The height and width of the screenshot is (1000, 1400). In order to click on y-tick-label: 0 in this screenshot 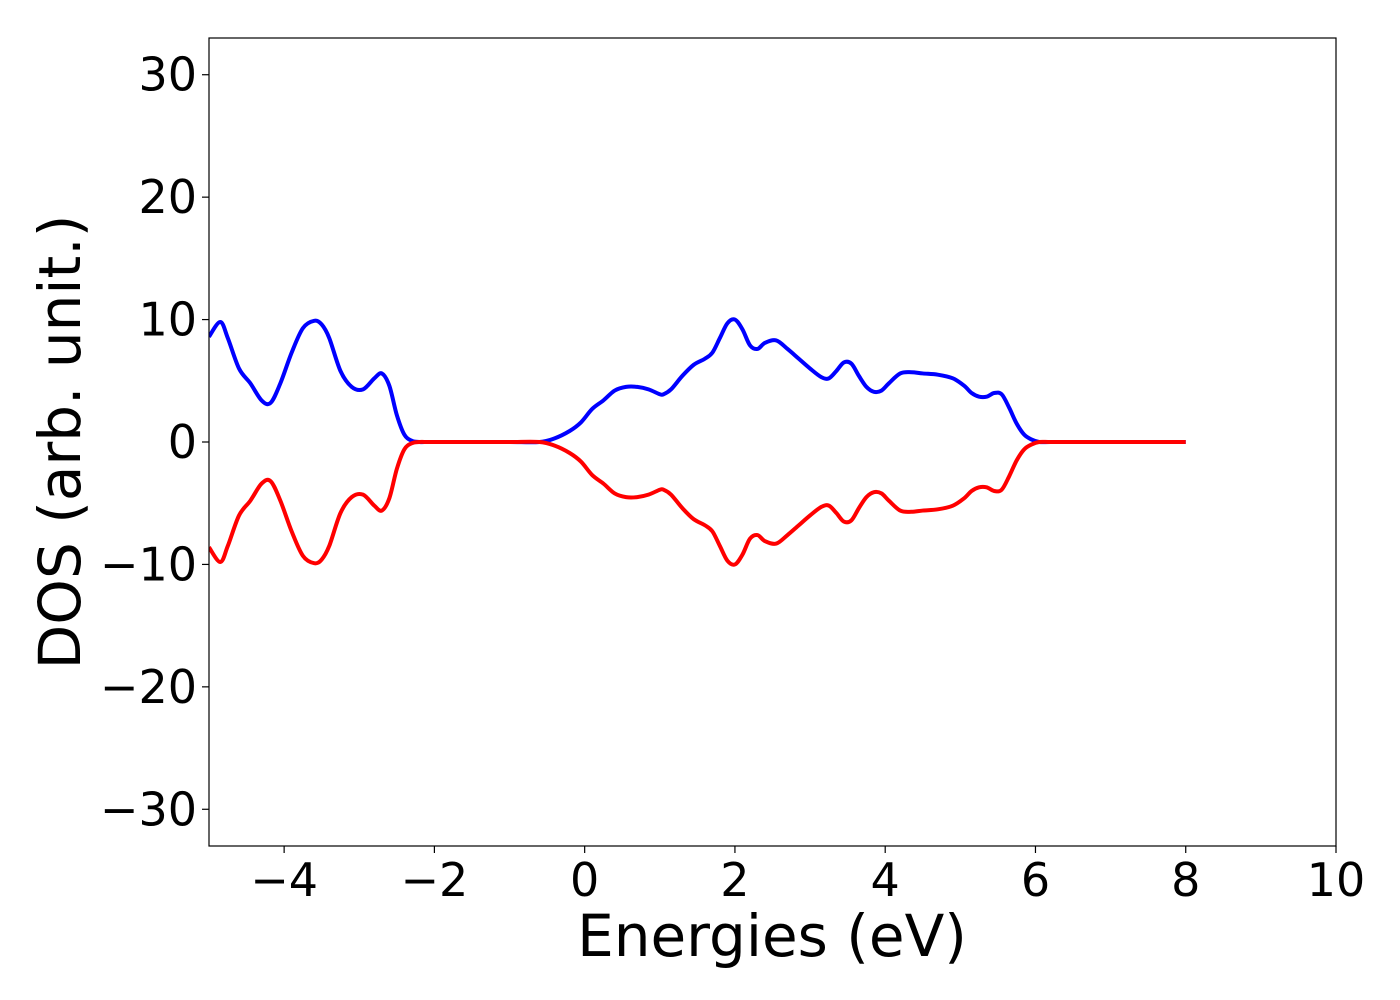, I will do `click(182, 442)`.